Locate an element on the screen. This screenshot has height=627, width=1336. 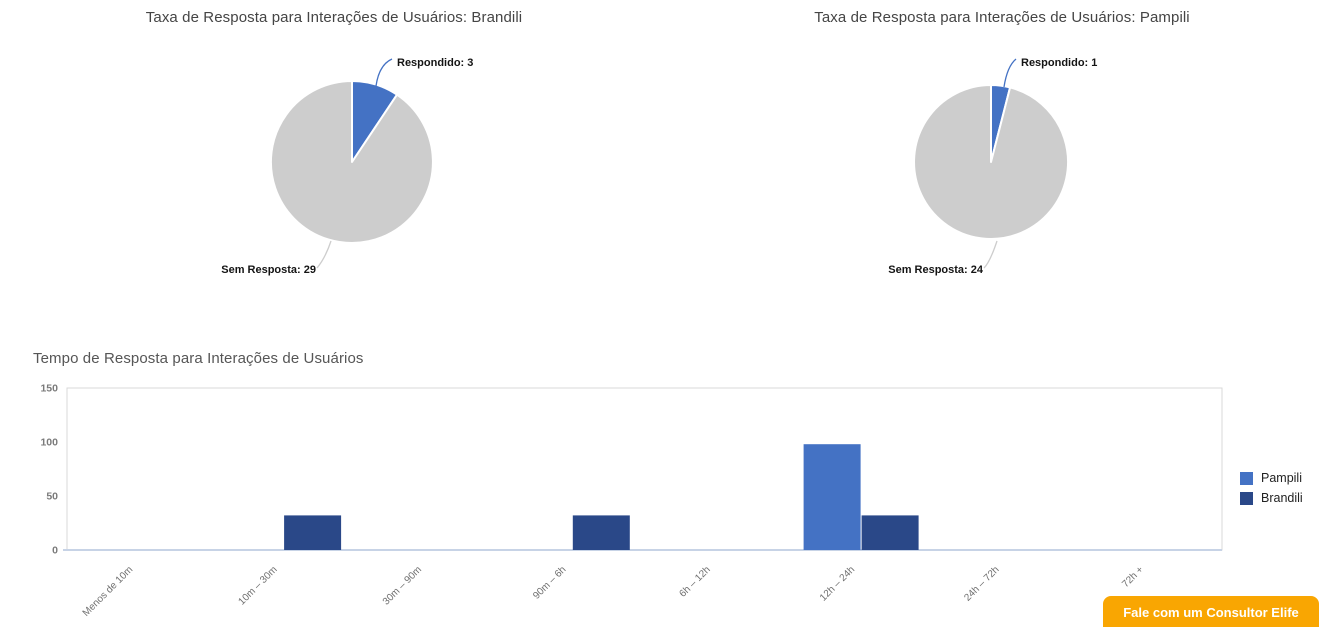
x-tick-label-72h: 72h + is located at coordinates (1133, 577).